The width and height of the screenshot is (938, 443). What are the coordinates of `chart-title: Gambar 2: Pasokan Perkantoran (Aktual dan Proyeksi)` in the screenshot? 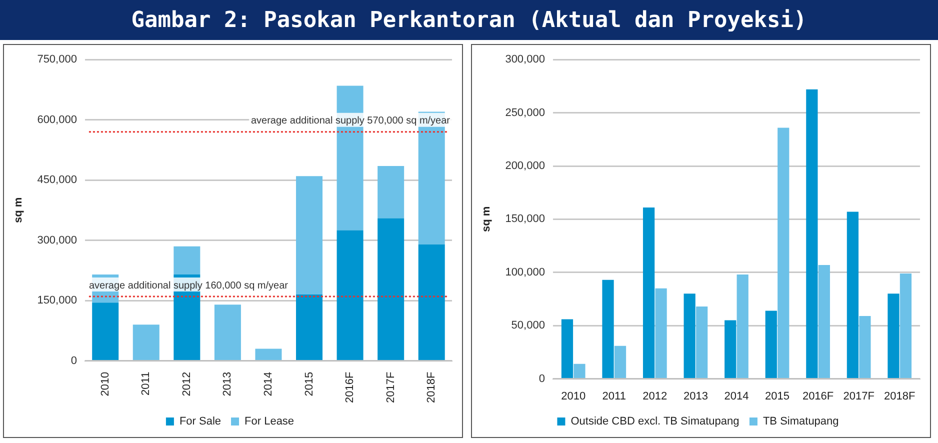 It's located at (469, 20).